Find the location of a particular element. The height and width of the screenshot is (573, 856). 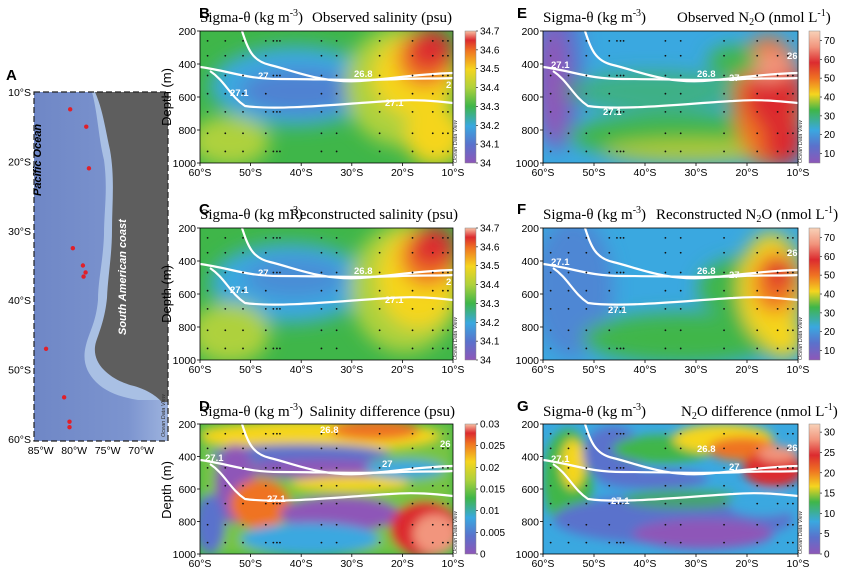

panel-g-colorbar is located at coordinates (814, 489).